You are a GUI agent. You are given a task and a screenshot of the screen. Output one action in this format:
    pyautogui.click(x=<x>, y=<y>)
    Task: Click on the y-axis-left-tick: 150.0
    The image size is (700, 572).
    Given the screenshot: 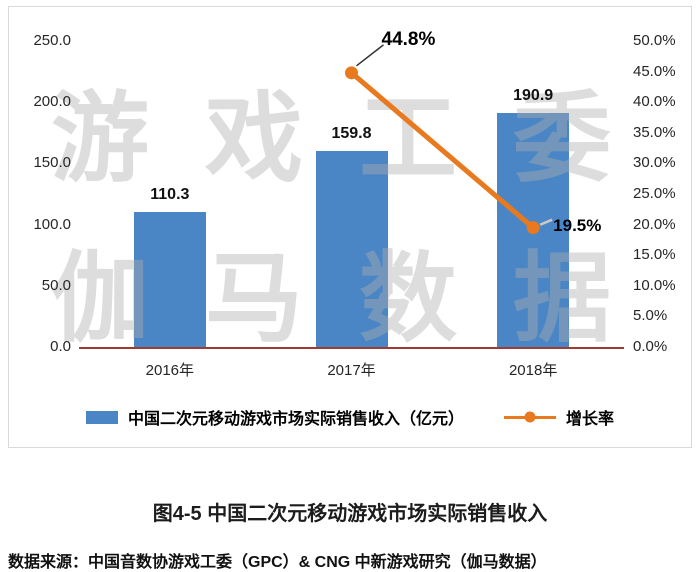 What is the action you would take?
    pyautogui.click(x=52, y=163)
    